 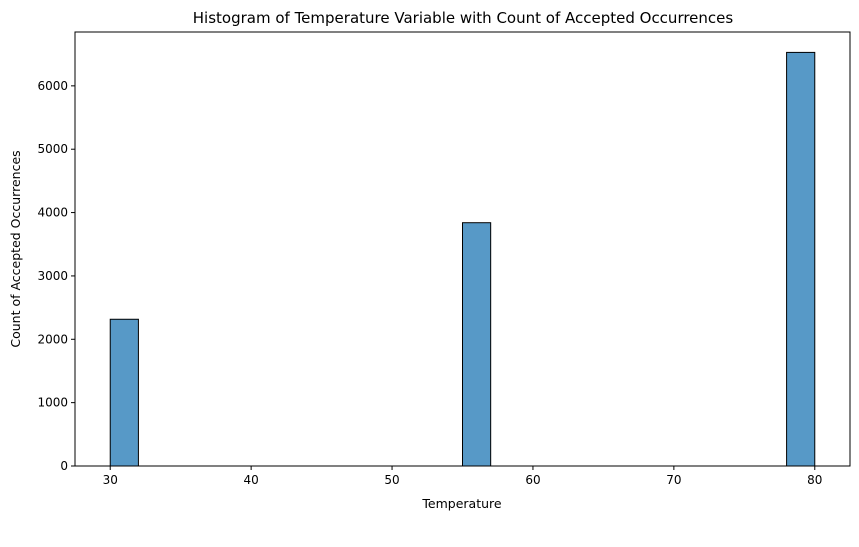 What do you see at coordinates (673, 480) in the screenshot?
I see `x-tick-label: 70` at bounding box center [673, 480].